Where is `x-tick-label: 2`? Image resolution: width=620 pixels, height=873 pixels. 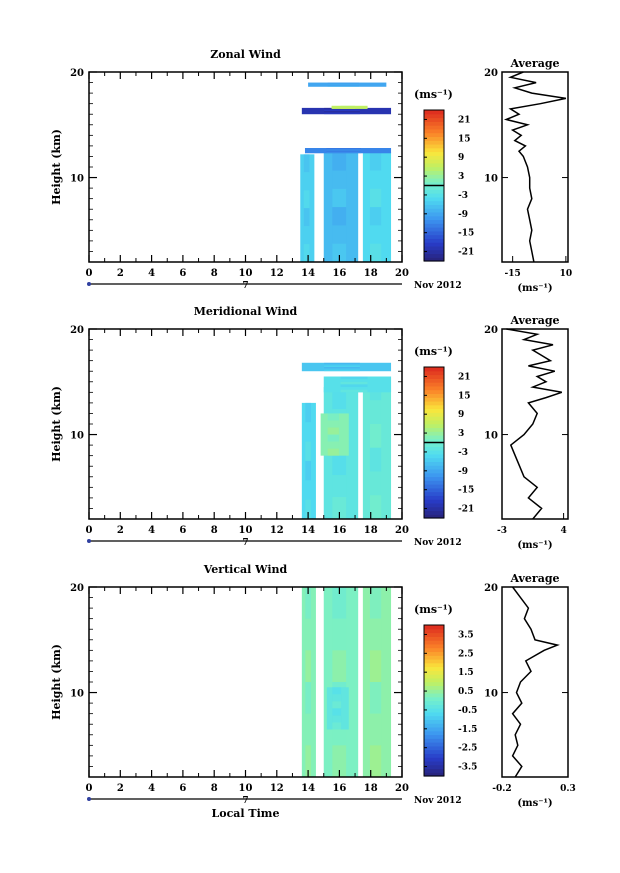 x-tick-label: 2 is located at coordinates (120, 788).